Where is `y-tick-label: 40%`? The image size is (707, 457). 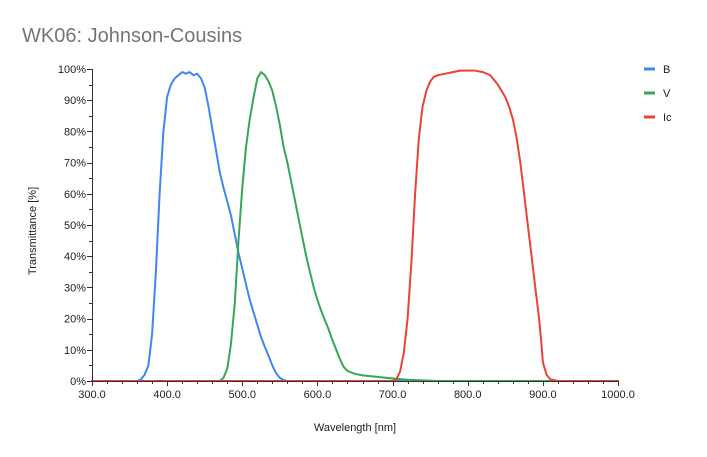
y-tick-label: 40% is located at coordinates (75, 257).